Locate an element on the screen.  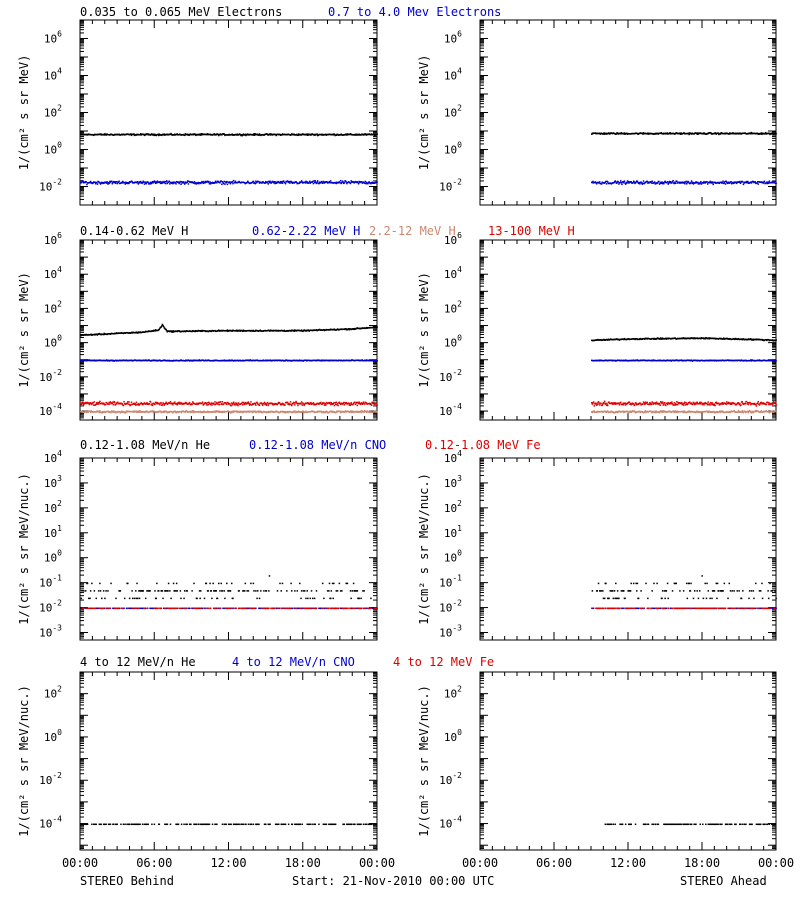
y-tick-label: 10⁴ is located at coordinates (453, 273).